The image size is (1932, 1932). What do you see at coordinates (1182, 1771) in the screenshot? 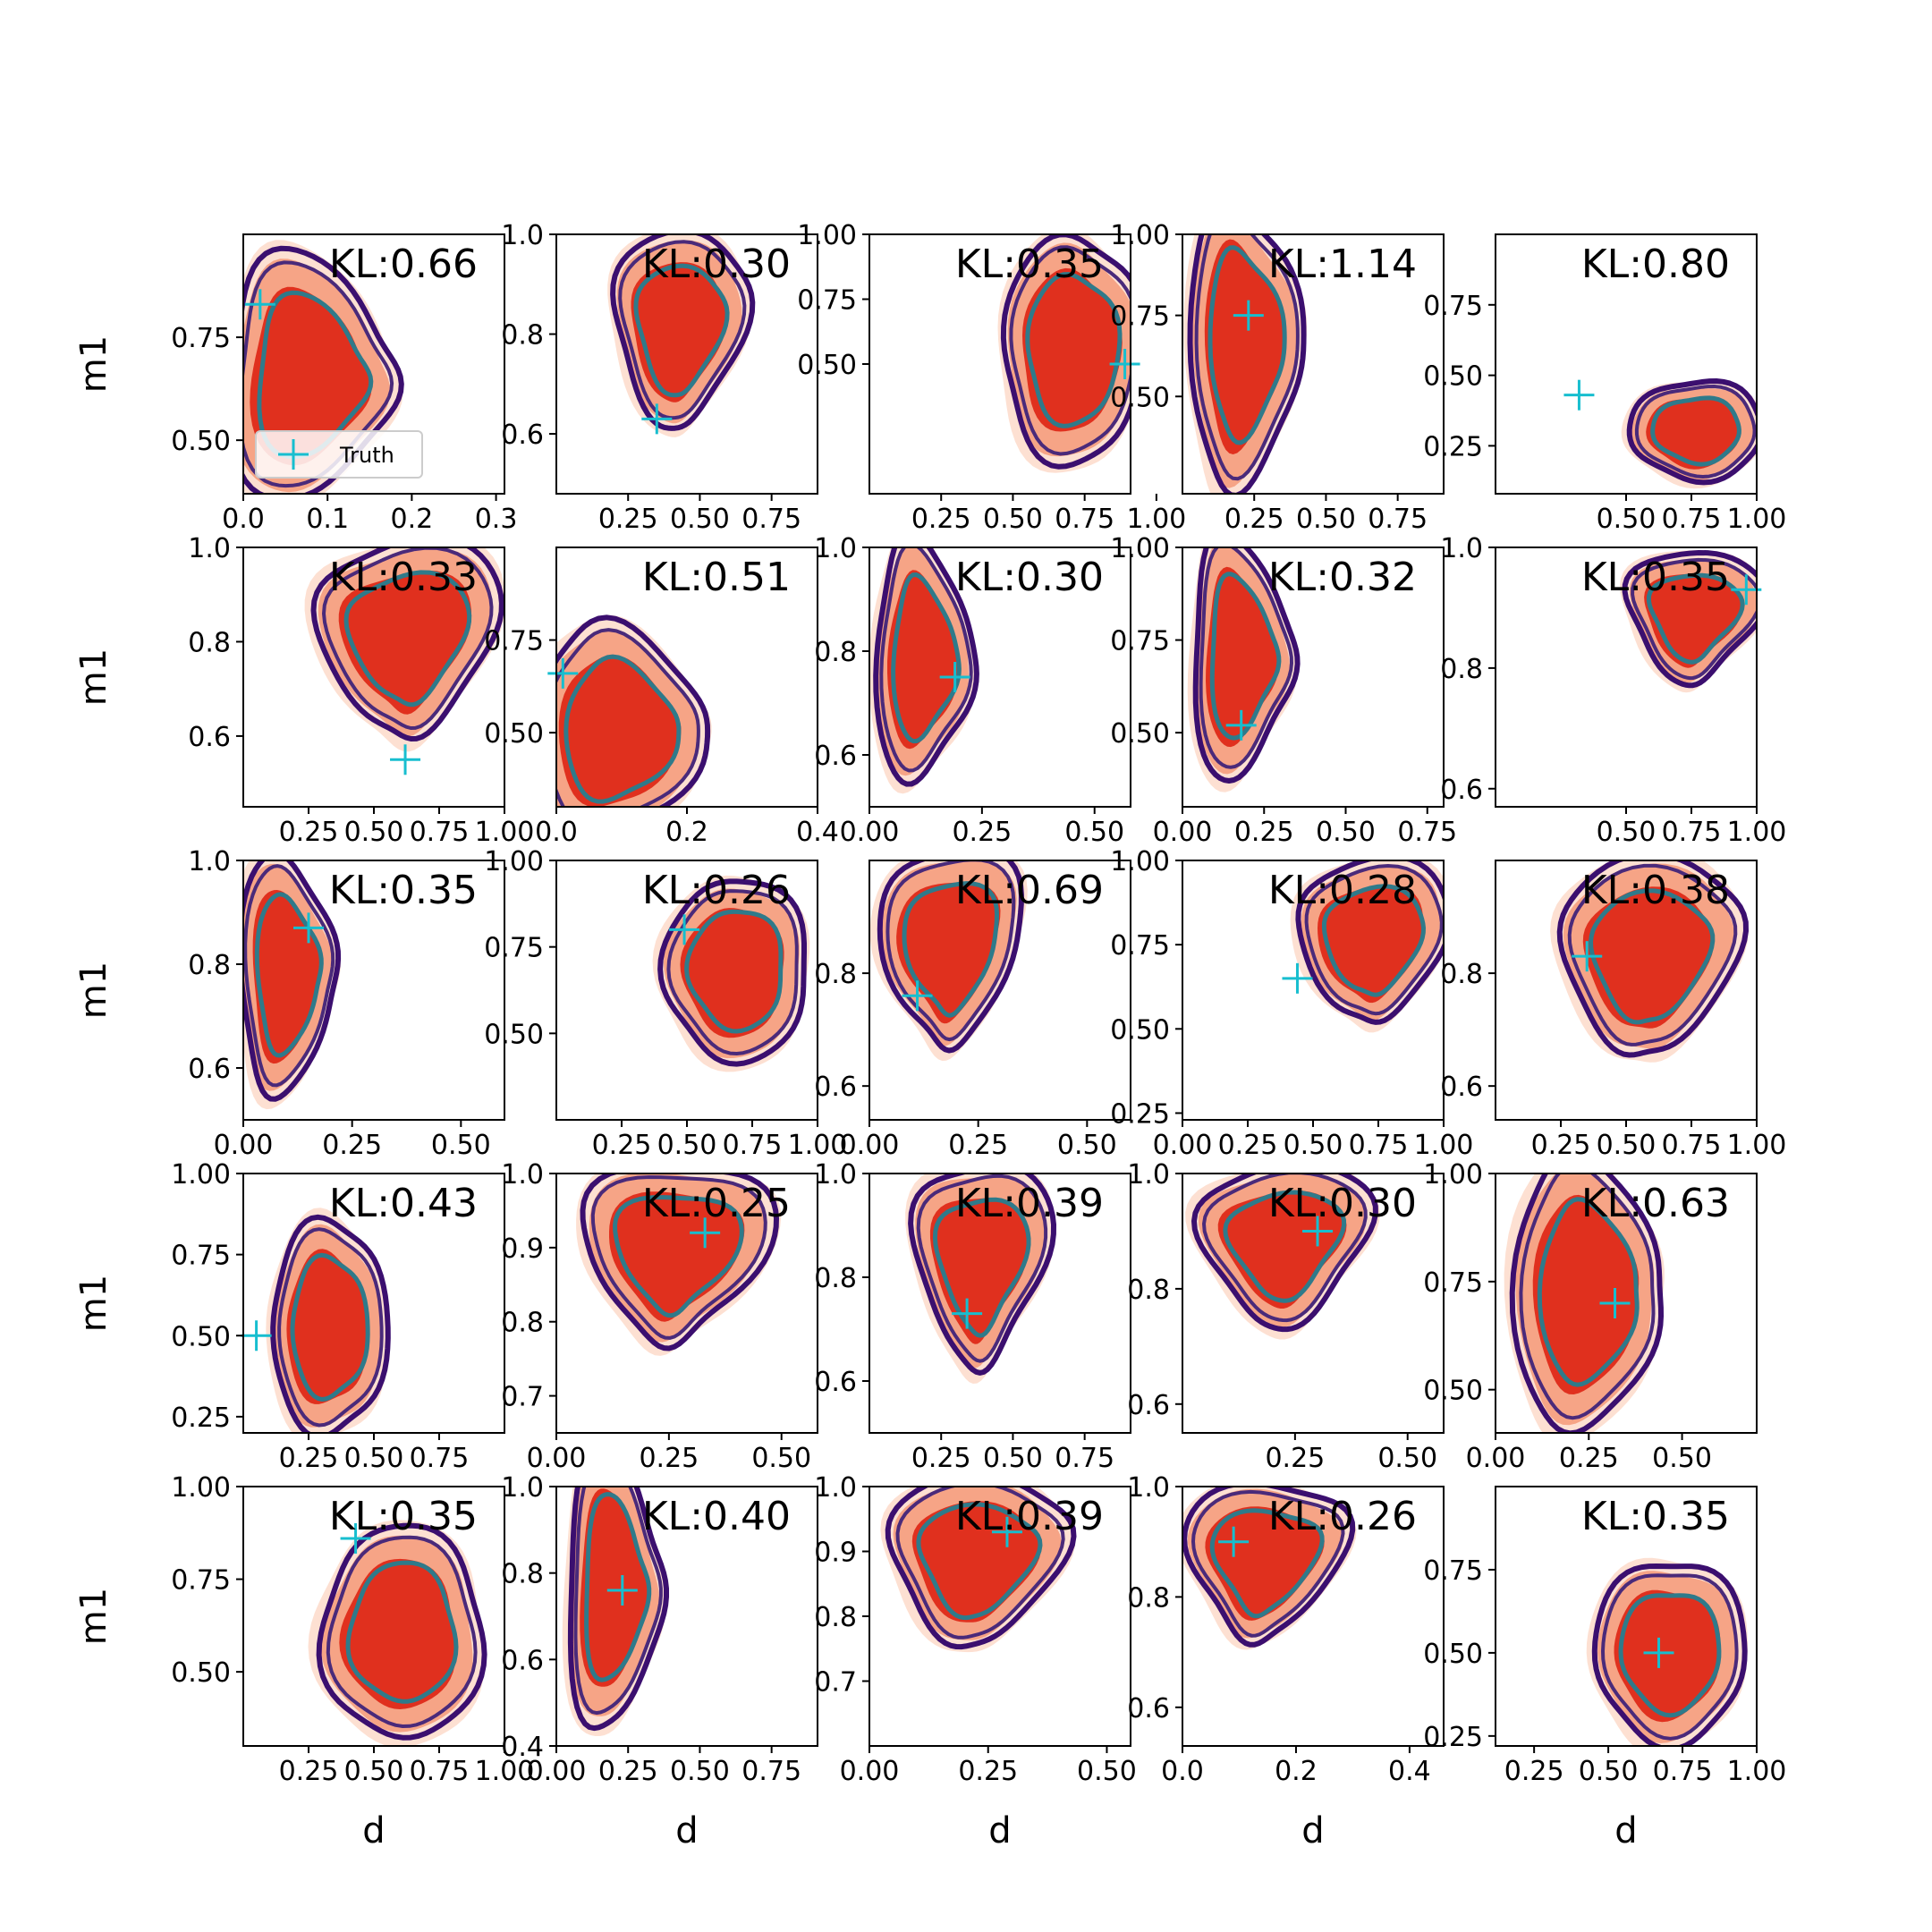
I see `x-tick-label: 0.0` at bounding box center [1182, 1771].